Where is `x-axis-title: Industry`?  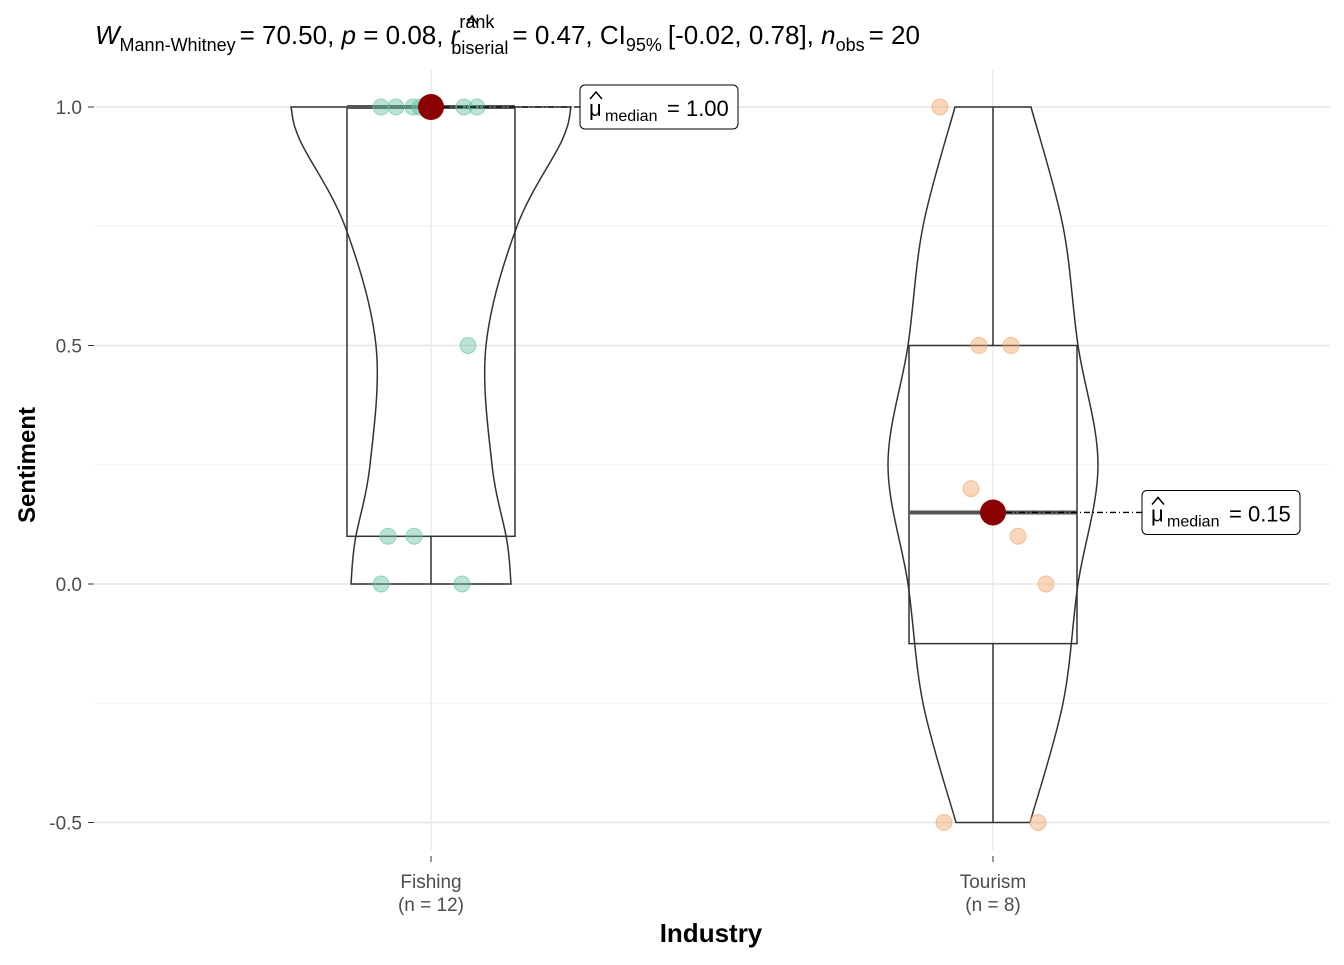
x-axis-title: Industry is located at coordinates (711, 933).